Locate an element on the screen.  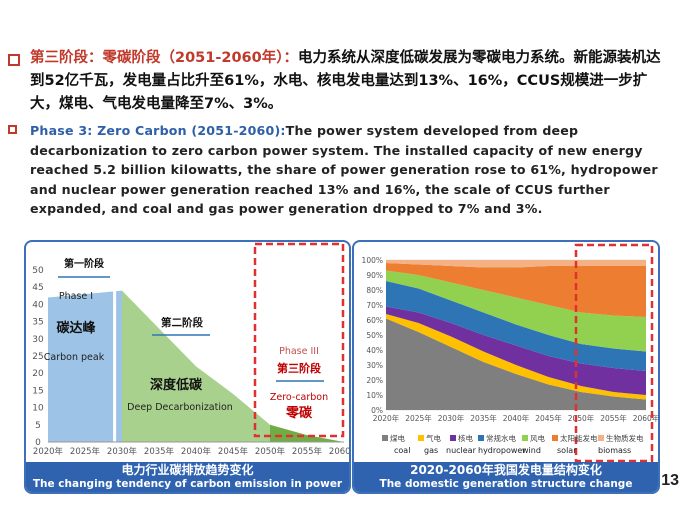
area-煤电 is located at coordinates (516, 364).